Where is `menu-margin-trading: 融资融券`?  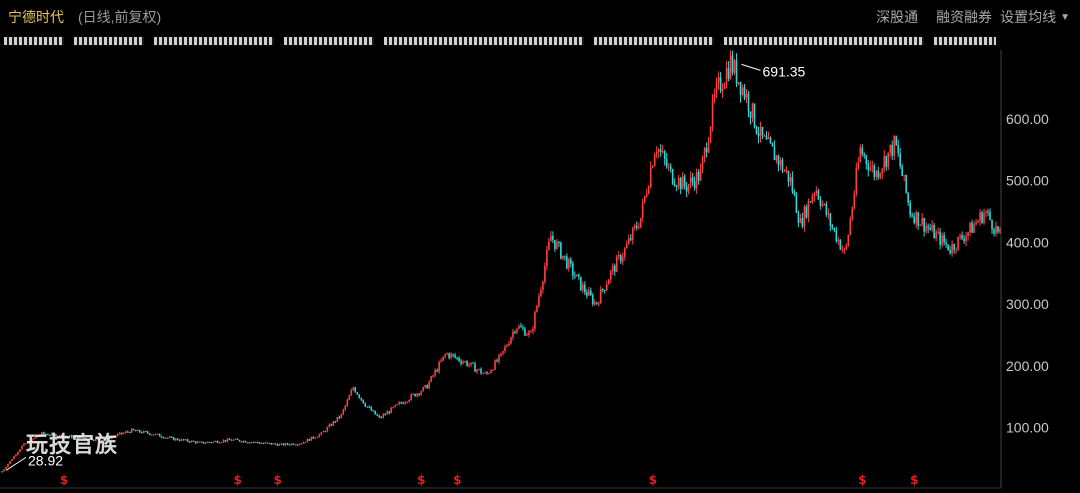 menu-margin-trading: 融资融券 is located at coordinates (964, 17).